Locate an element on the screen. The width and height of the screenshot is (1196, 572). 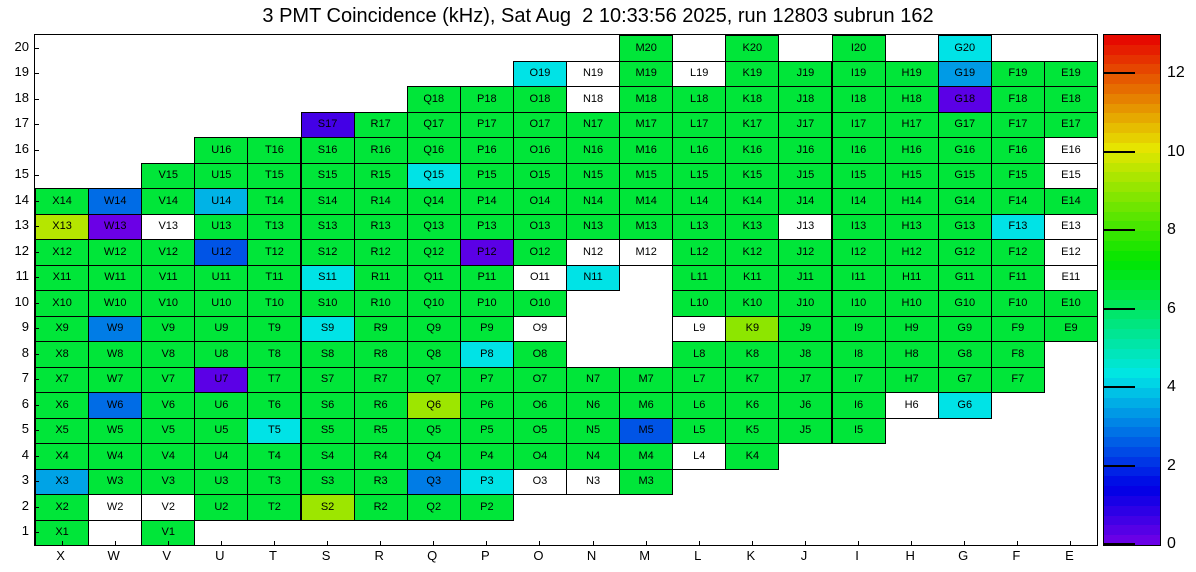
heatmap-cell-X4: X4 is located at coordinates (62, 456).